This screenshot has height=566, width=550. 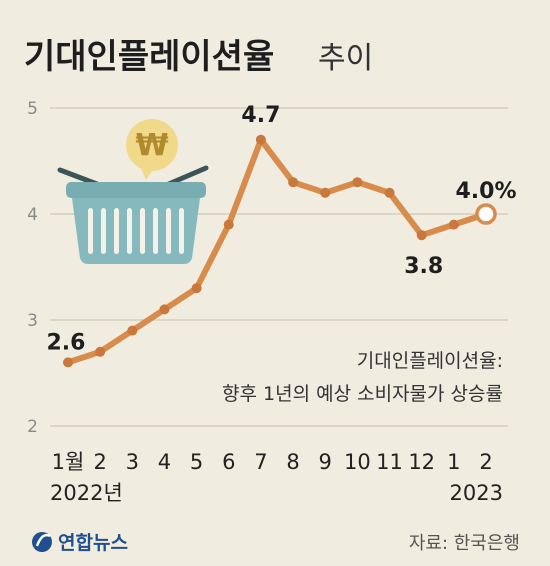 I want to click on annotation-line-2: 향후 1년의 예상 소비자물가 상승률, so click(x=362, y=394).